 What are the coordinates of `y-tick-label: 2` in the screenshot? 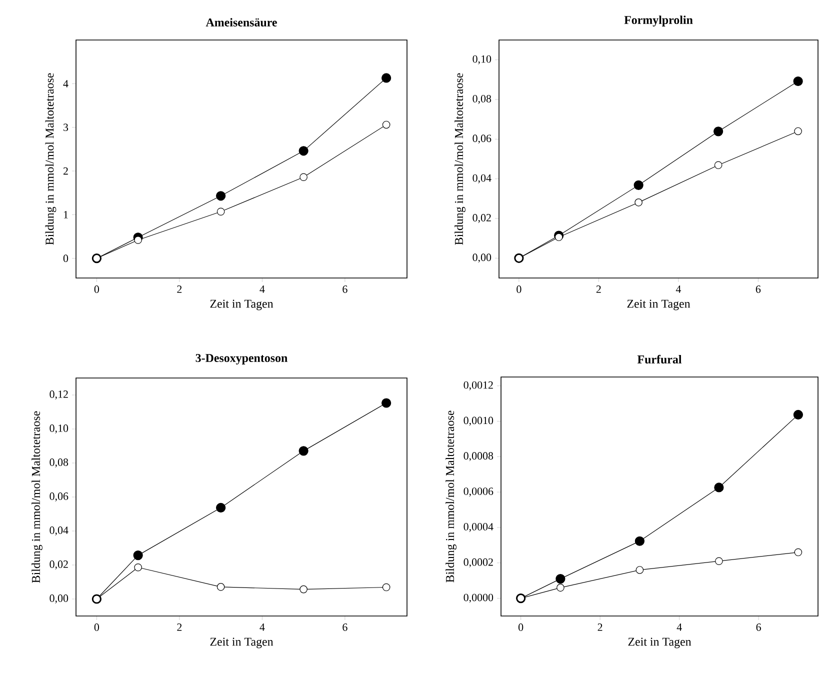 It's located at (65, 171).